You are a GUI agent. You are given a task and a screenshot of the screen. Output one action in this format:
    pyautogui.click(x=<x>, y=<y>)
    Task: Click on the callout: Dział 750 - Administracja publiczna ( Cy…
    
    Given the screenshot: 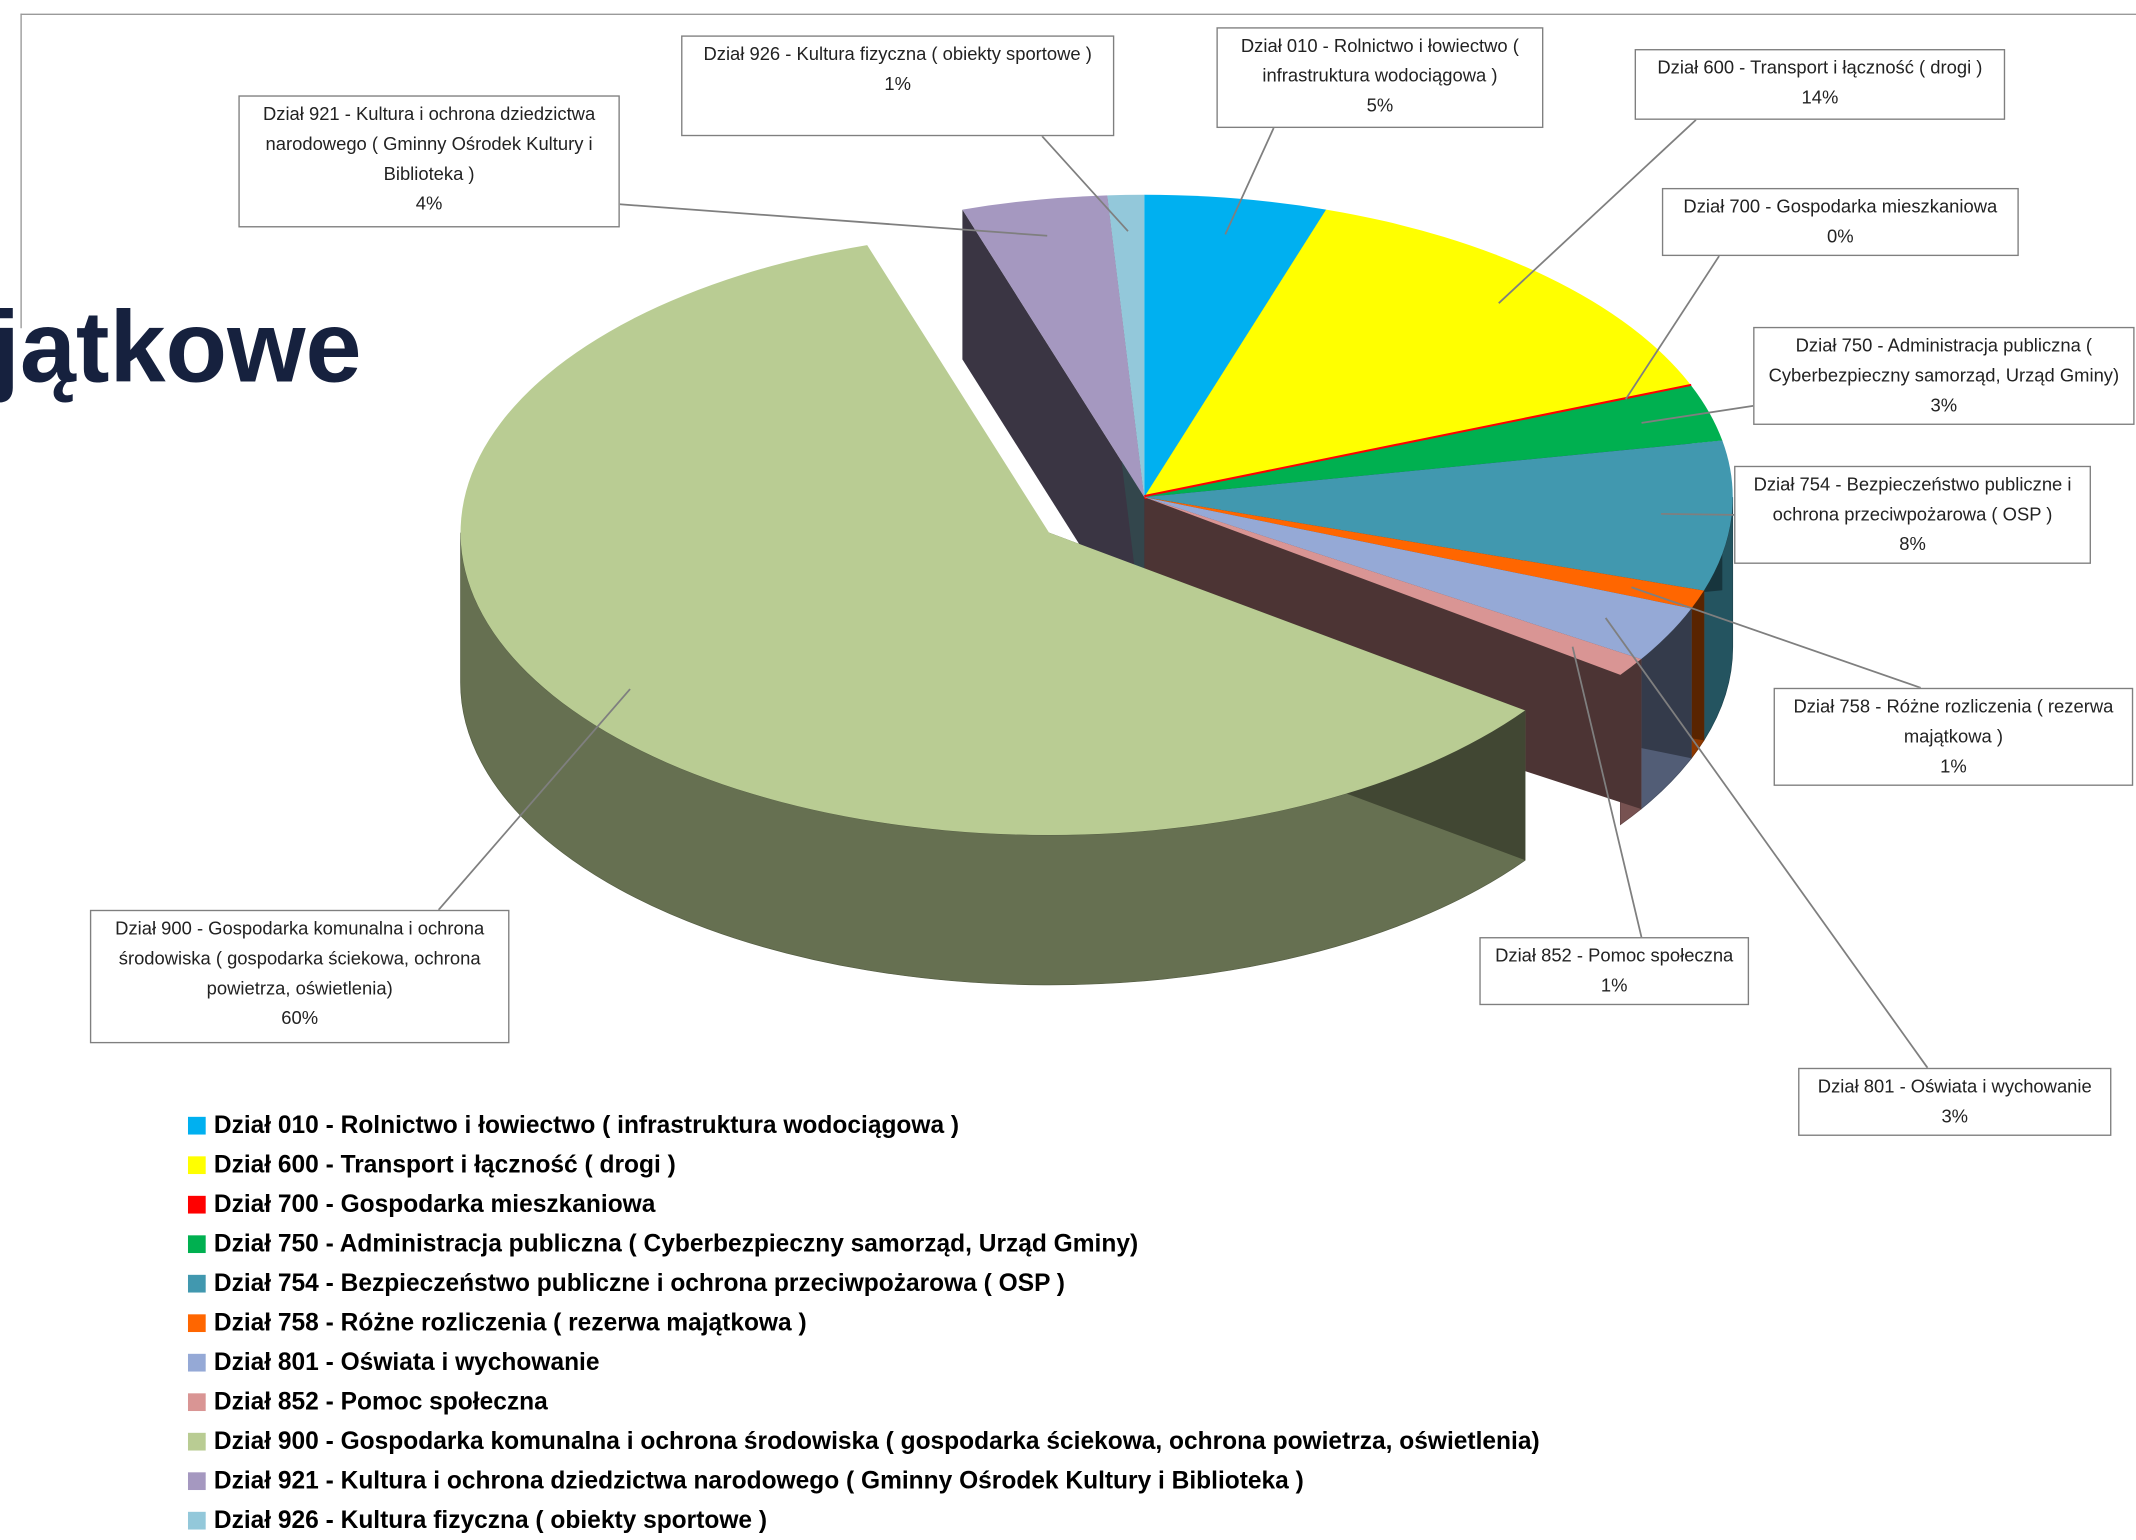 What is the action you would take?
    pyautogui.click(x=1944, y=375)
    